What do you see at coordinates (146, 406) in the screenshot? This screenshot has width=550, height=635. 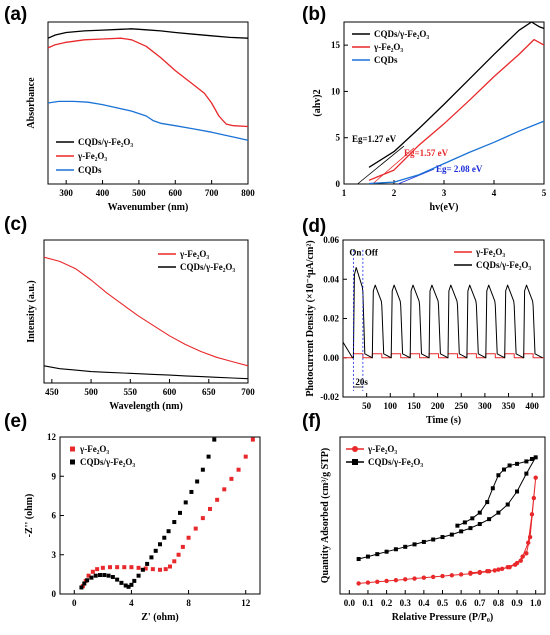 I see `x-axis-label: Wavelength (nm)` at bounding box center [146, 406].